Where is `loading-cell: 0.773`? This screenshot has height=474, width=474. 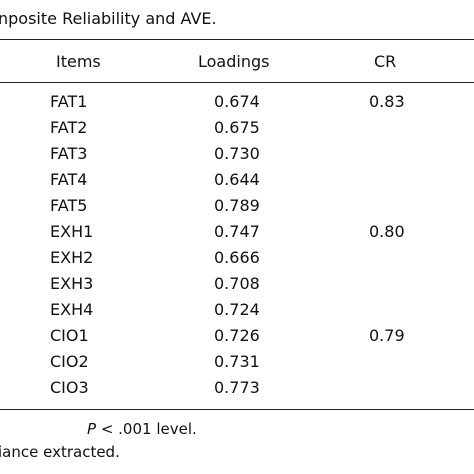 loading-cell: 0.773 is located at coordinates (237, 387).